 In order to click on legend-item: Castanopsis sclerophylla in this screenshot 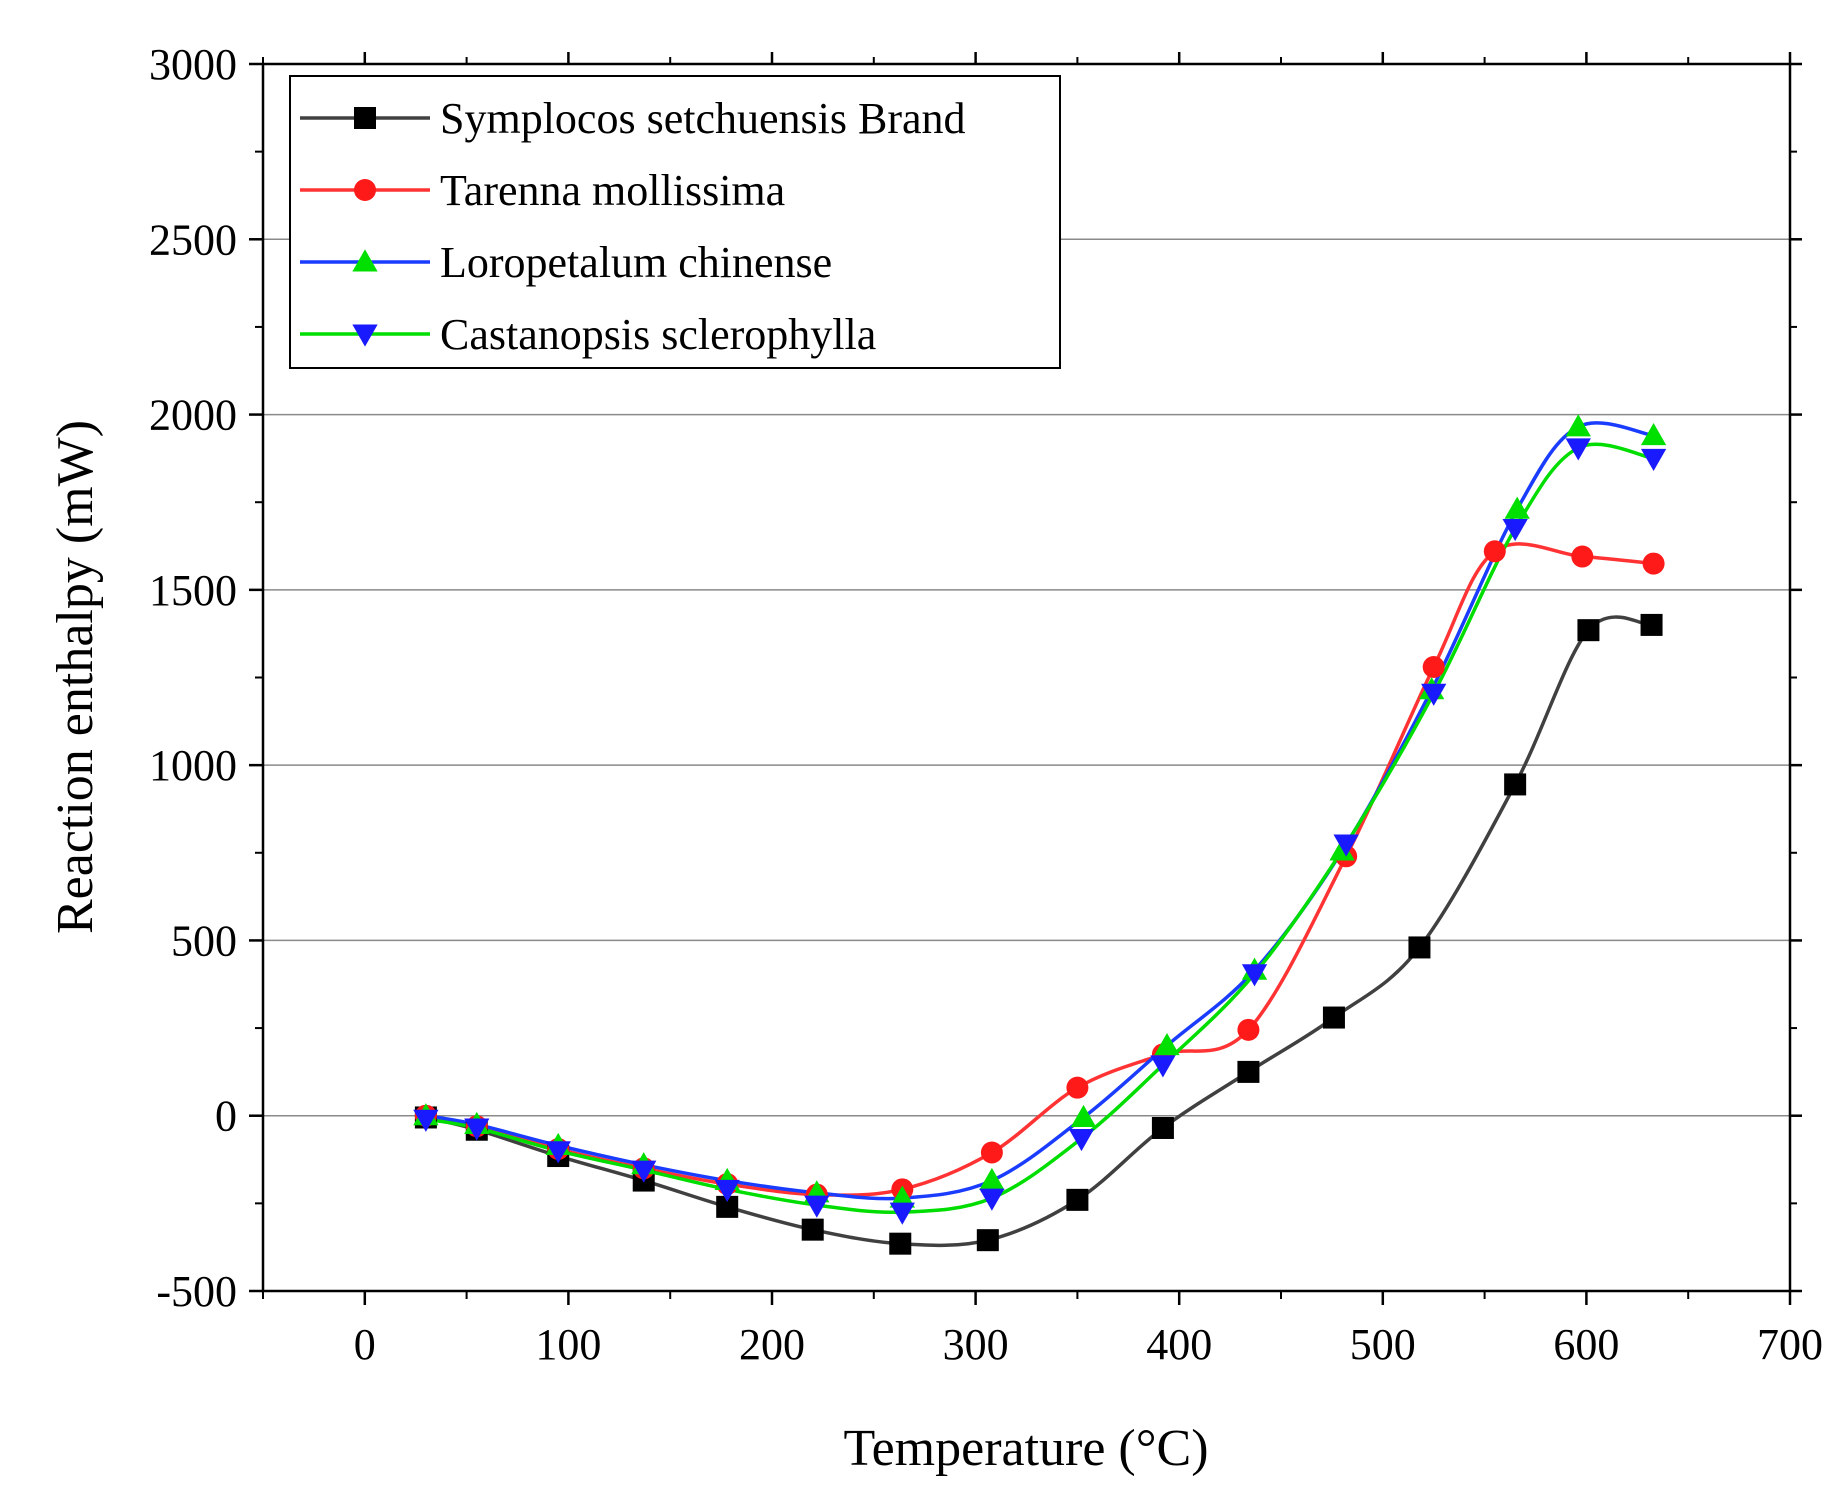, I will do `click(588, 334)`.